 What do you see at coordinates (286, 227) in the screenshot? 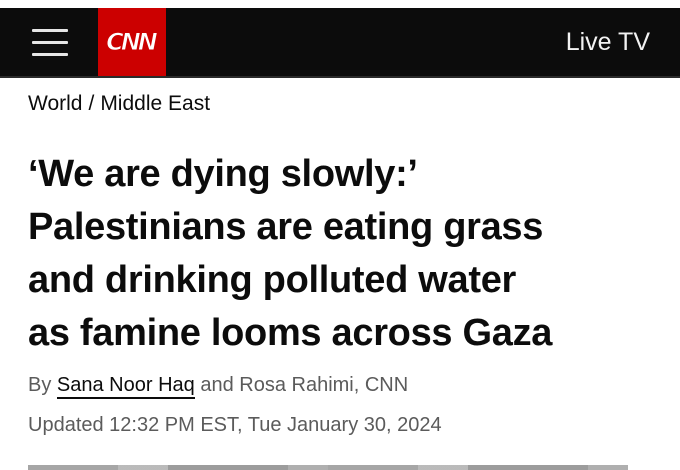
I see `headline-line: Palestinians are eating grass` at bounding box center [286, 227].